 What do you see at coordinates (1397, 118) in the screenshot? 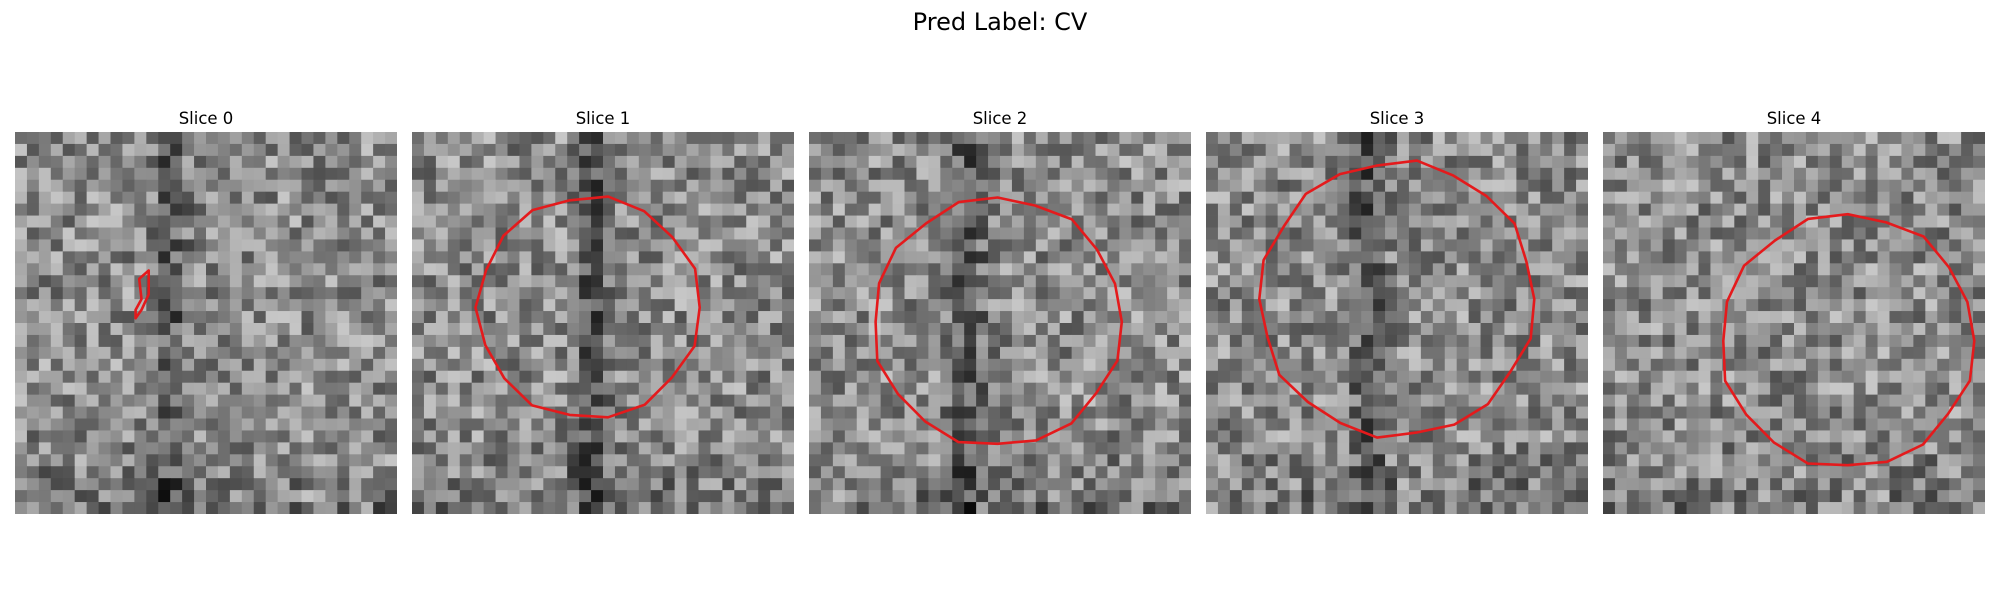
I see `slice-title-3: Slice 3` at bounding box center [1397, 118].